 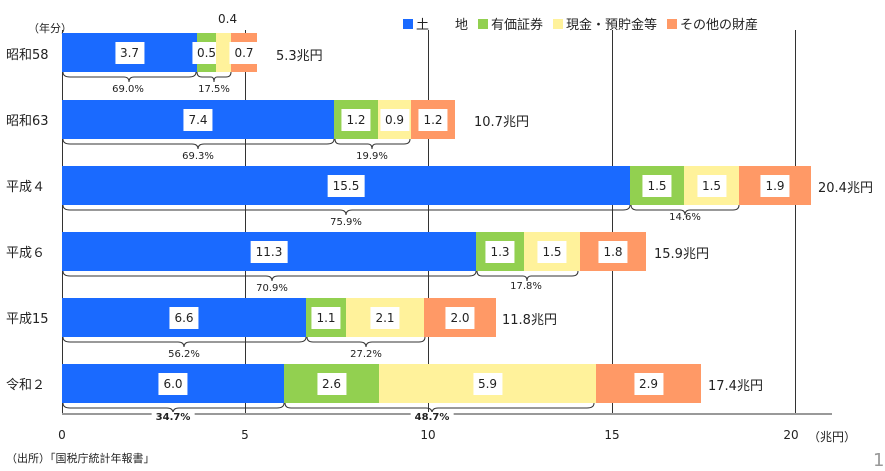 What do you see at coordinates (385, 317) in the screenshot?
I see `seg-cash: 2.1` at bounding box center [385, 317].